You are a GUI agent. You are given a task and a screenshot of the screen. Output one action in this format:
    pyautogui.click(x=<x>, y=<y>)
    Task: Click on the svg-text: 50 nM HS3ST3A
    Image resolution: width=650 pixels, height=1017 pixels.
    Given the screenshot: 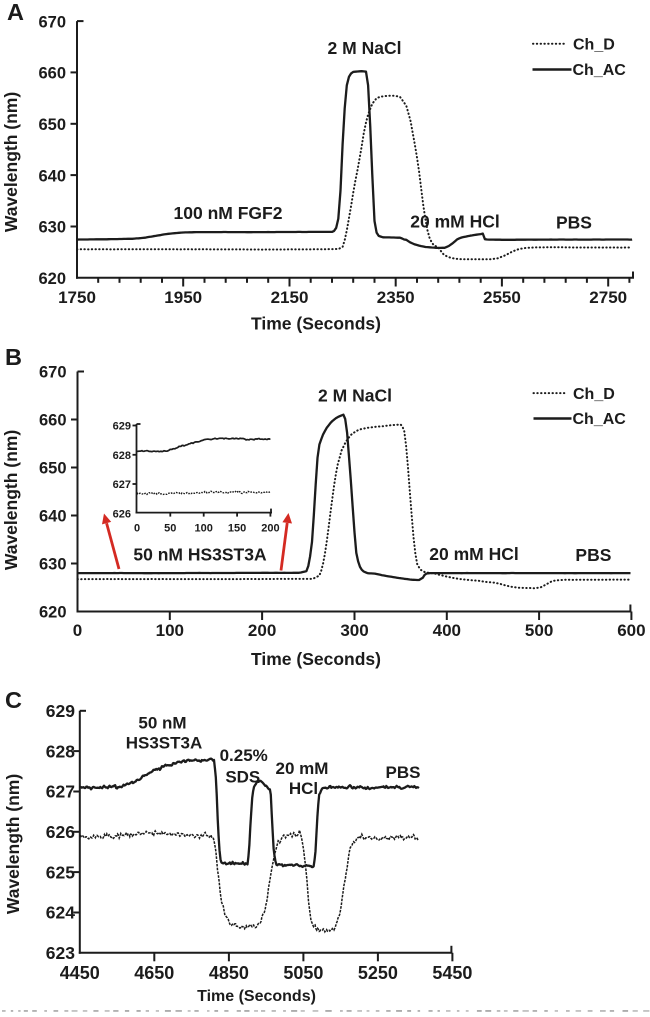 What is the action you would take?
    pyautogui.click(x=200, y=555)
    